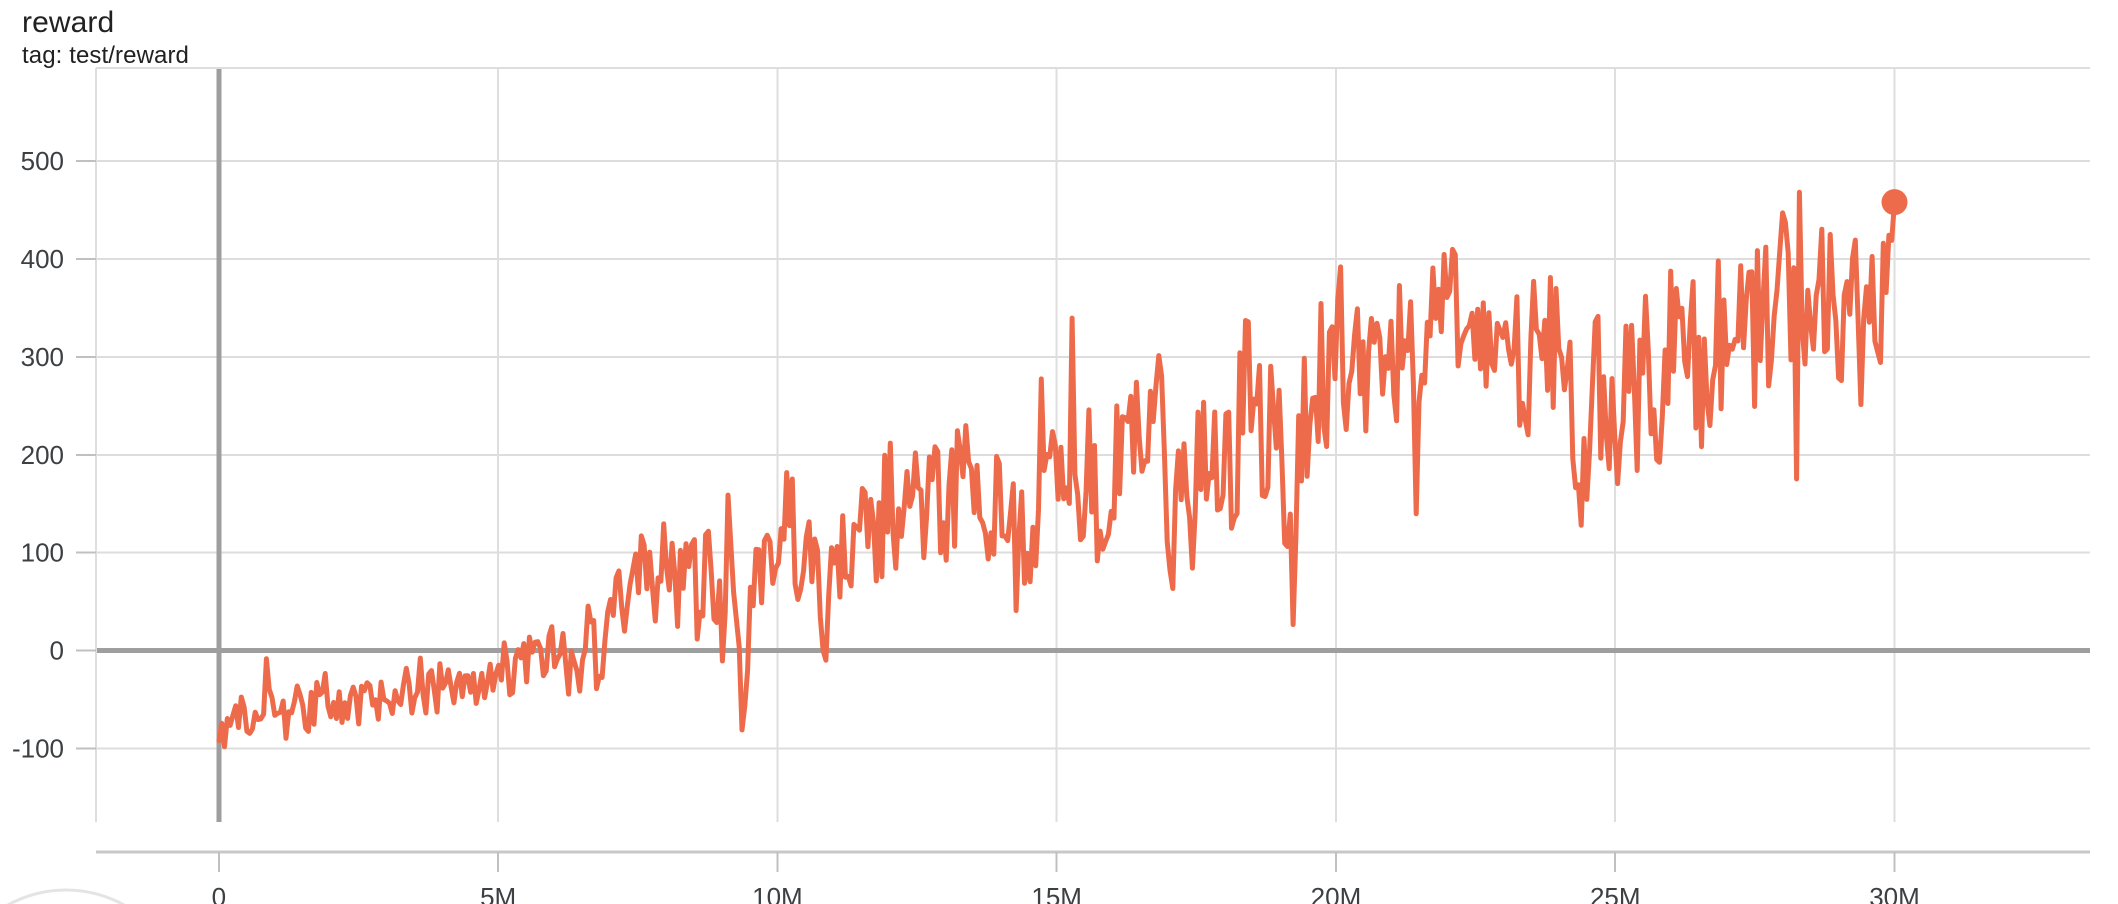 The height and width of the screenshot is (904, 2118). What do you see at coordinates (1894, 202) in the screenshot?
I see `last-point-marker` at bounding box center [1894, 202].